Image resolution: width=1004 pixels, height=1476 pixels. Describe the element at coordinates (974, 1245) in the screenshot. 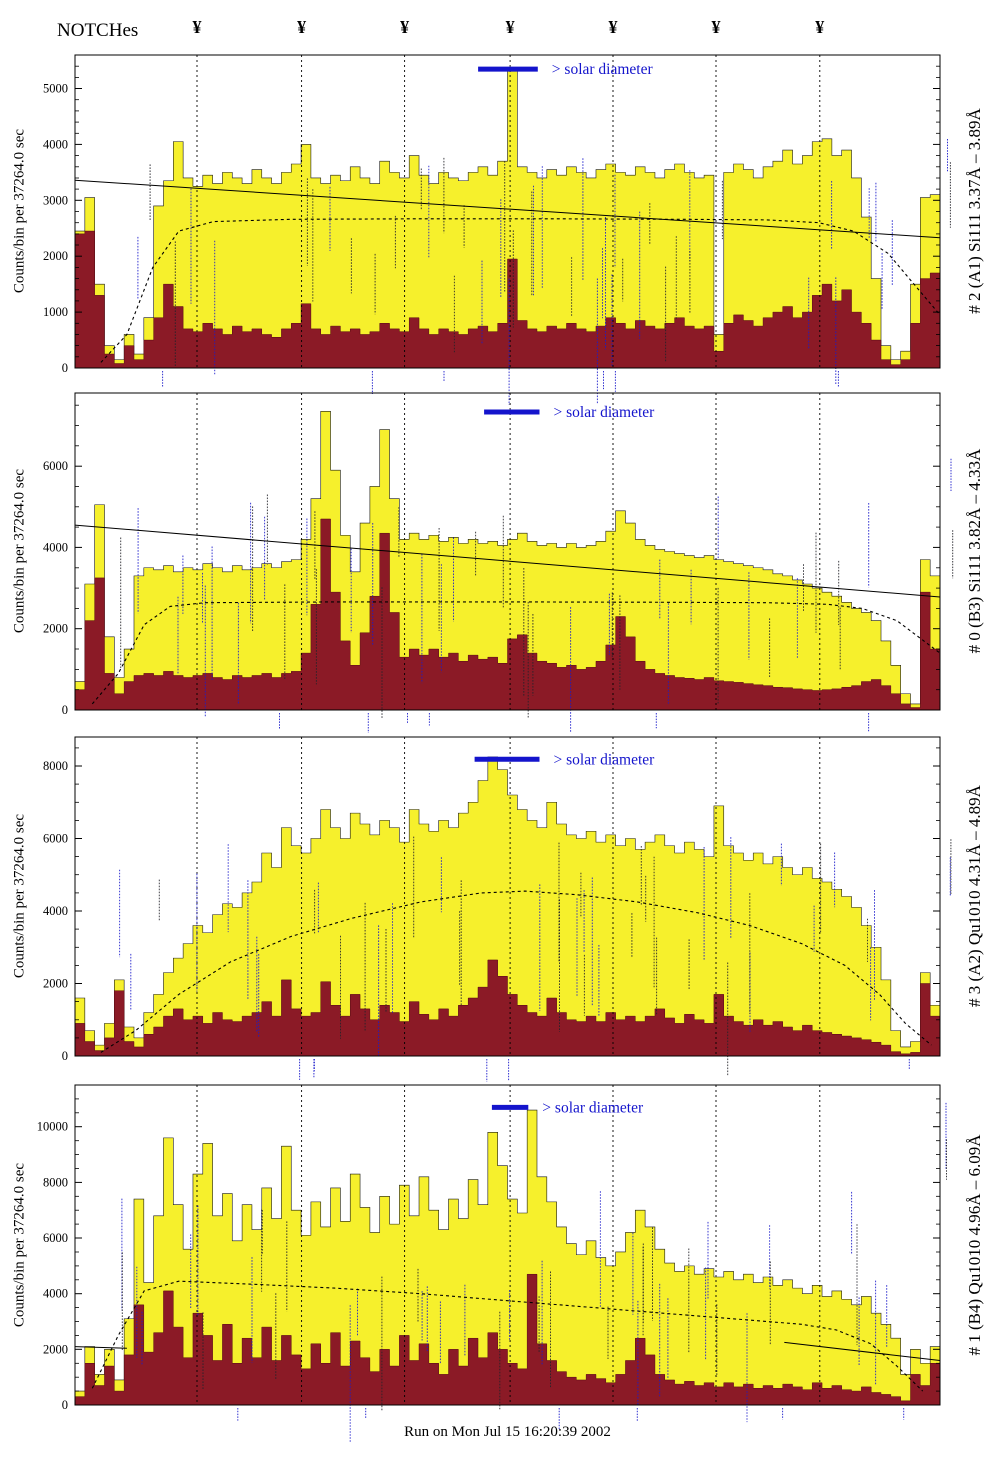

I see `panel-4-title: # 1 (B4) Qu1010 4.96Å – 6.09Å` at that location.